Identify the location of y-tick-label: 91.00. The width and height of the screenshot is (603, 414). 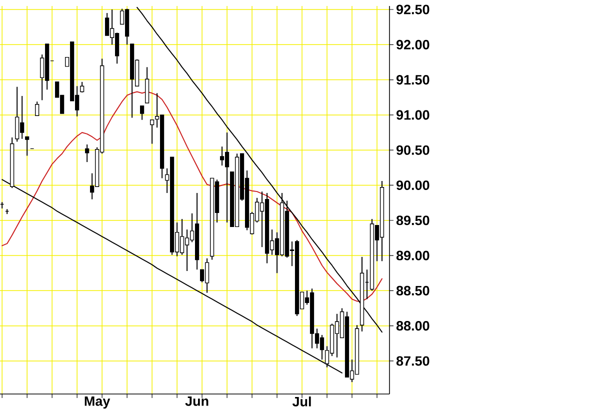
(413, 115).